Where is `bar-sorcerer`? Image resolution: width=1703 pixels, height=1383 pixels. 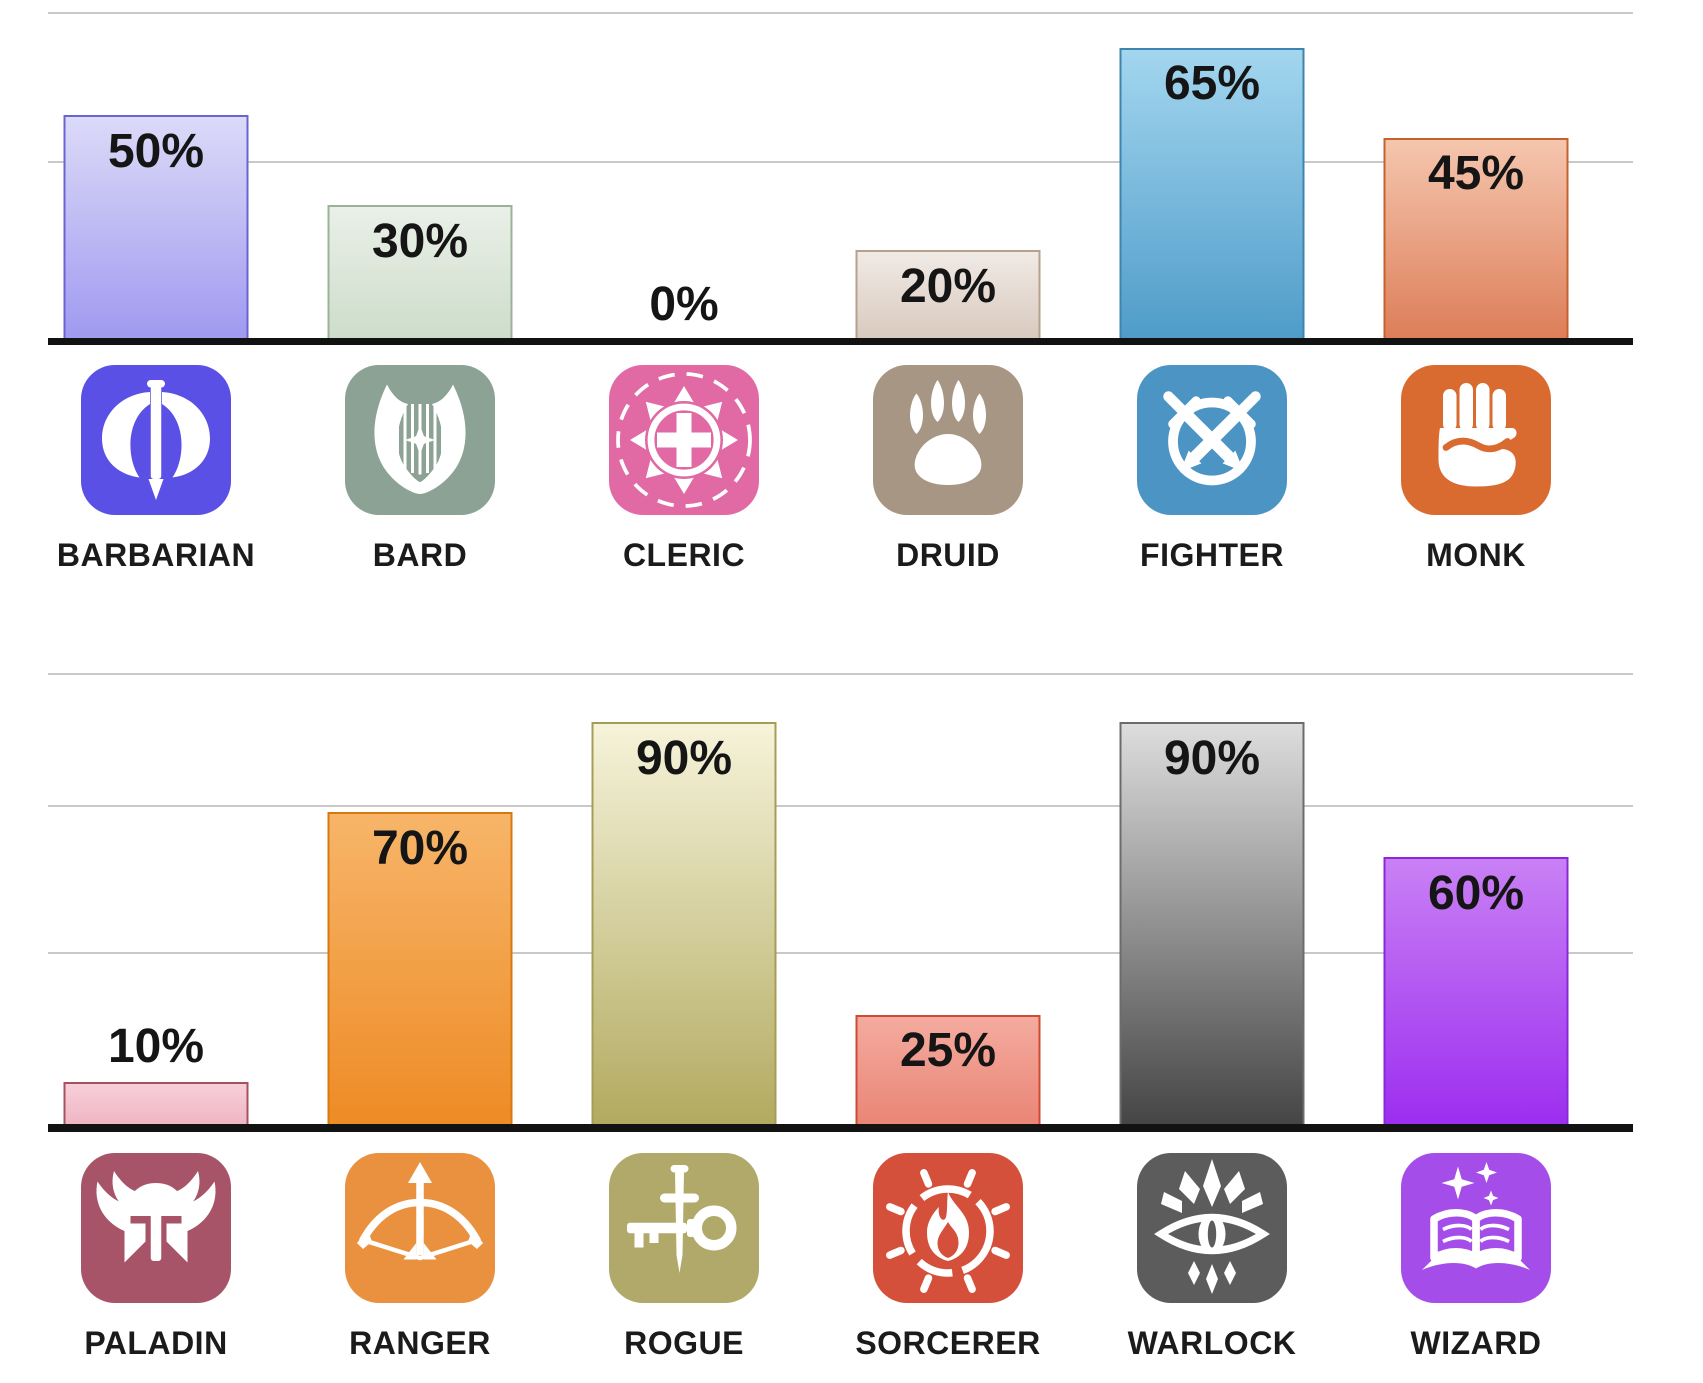 bar-sorcerer is located at coordinates (948, 1070).